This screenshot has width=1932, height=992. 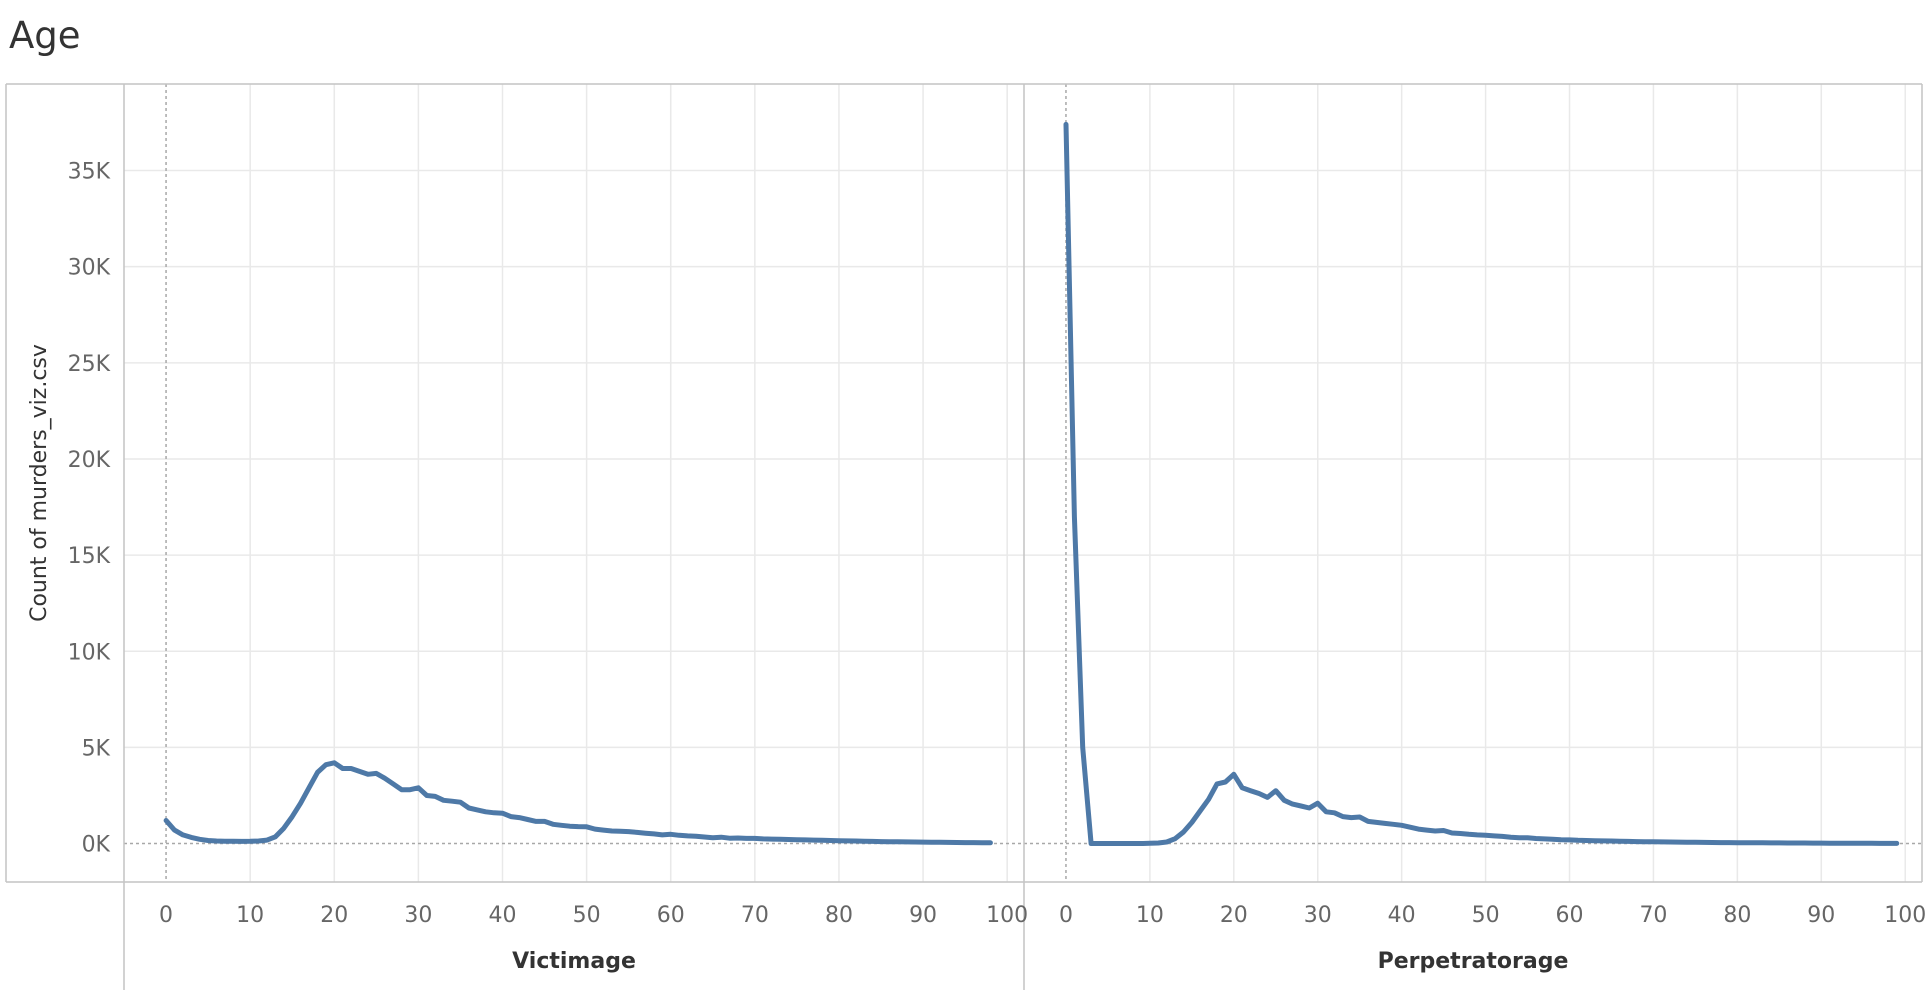 I want to click on y-tick-label: 5K, so click(x=96, y=748).